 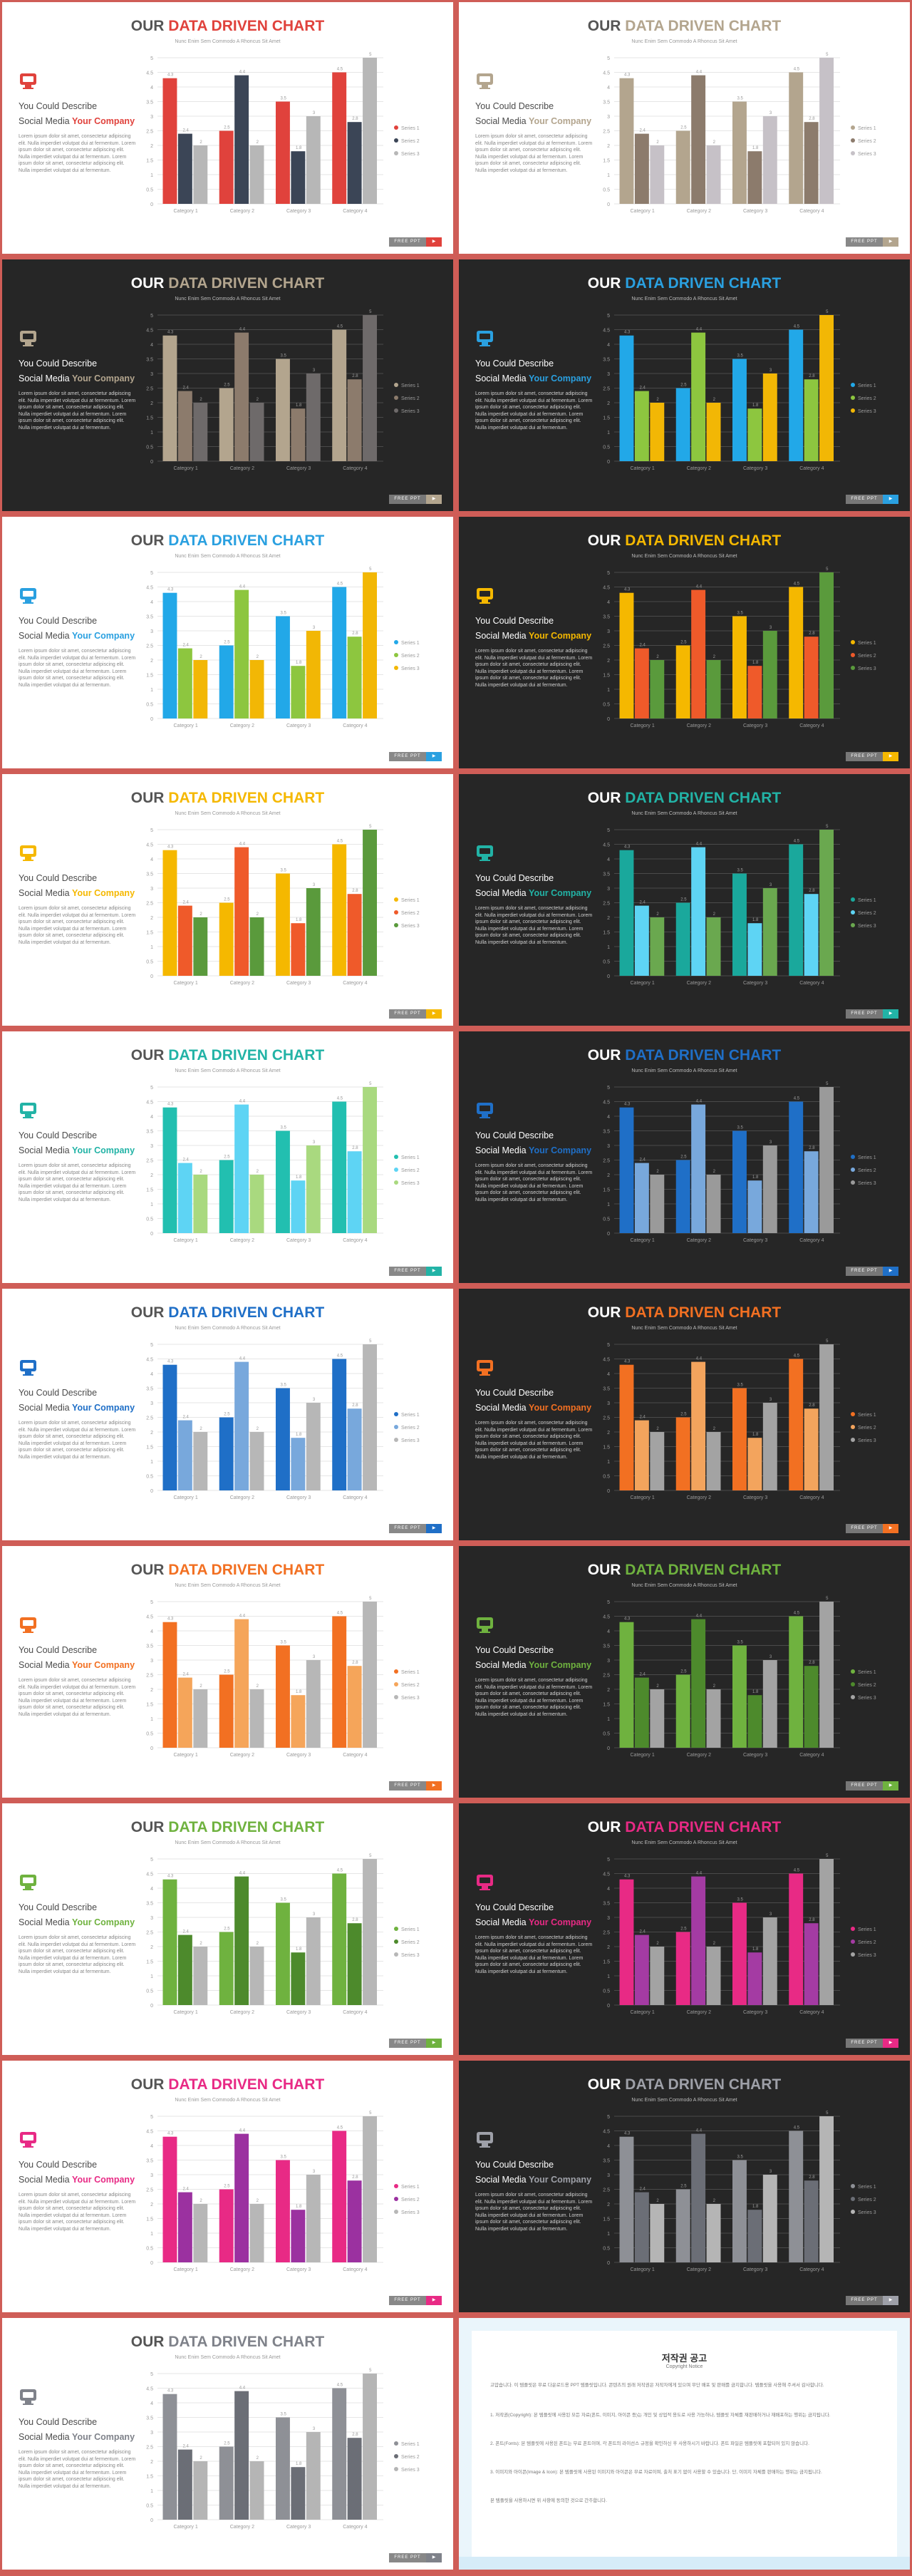 What do you see at coordinates (151, 947) in the screenshot?
I see `y-tick-label: 1` at bounding box center [151, 947].